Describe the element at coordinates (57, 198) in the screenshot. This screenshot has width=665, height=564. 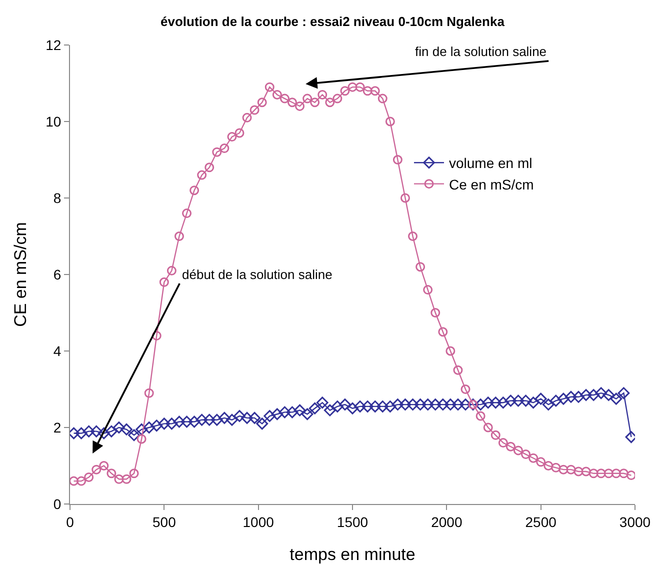
I see `y-tick-label: 8` at that location.